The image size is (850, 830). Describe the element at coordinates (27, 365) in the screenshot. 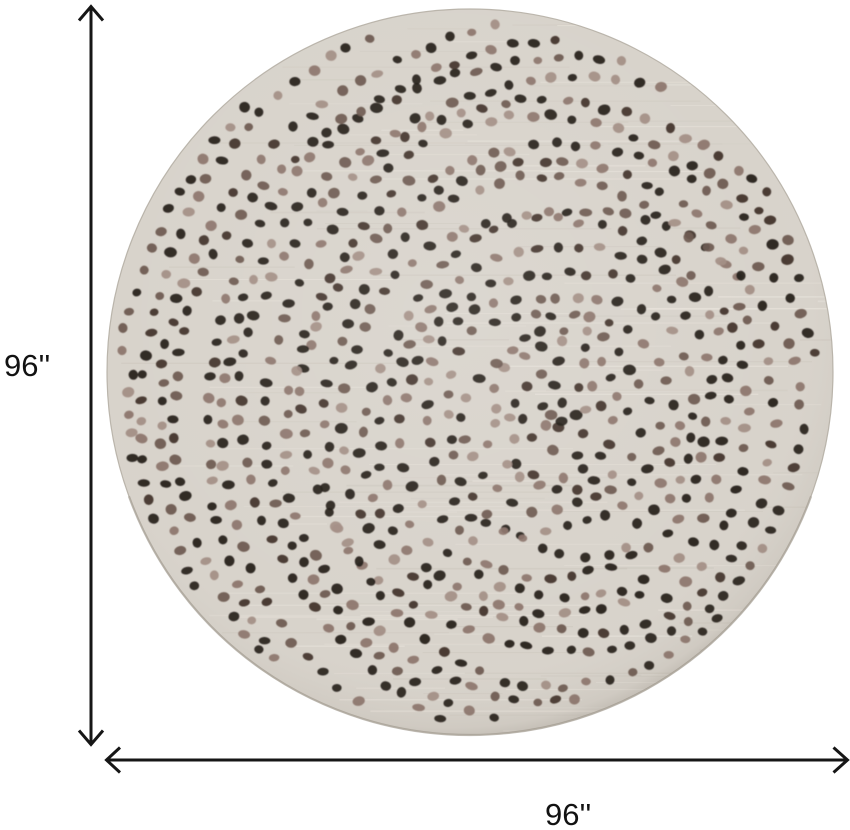

I see `height-dimension-label: 96''` at that location.